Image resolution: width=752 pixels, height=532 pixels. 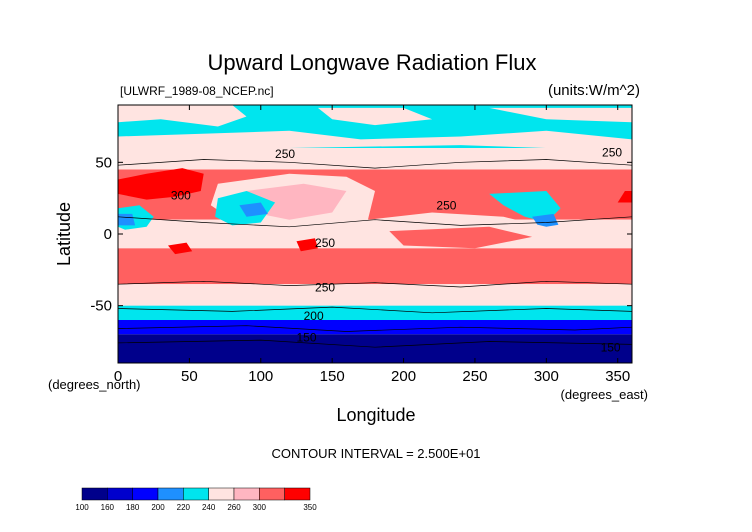 What do you see at coordinates (372, 62) in the screenshot?
I see `chart-title: Upward Longwave Radiation Flux` at bounding box center [372, 62].